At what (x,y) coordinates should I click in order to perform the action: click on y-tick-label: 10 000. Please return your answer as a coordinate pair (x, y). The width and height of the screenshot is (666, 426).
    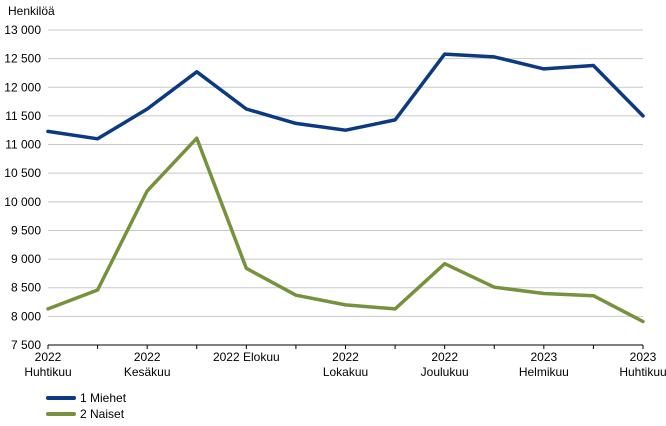
    Looking at the image, I should click on (22, 202).